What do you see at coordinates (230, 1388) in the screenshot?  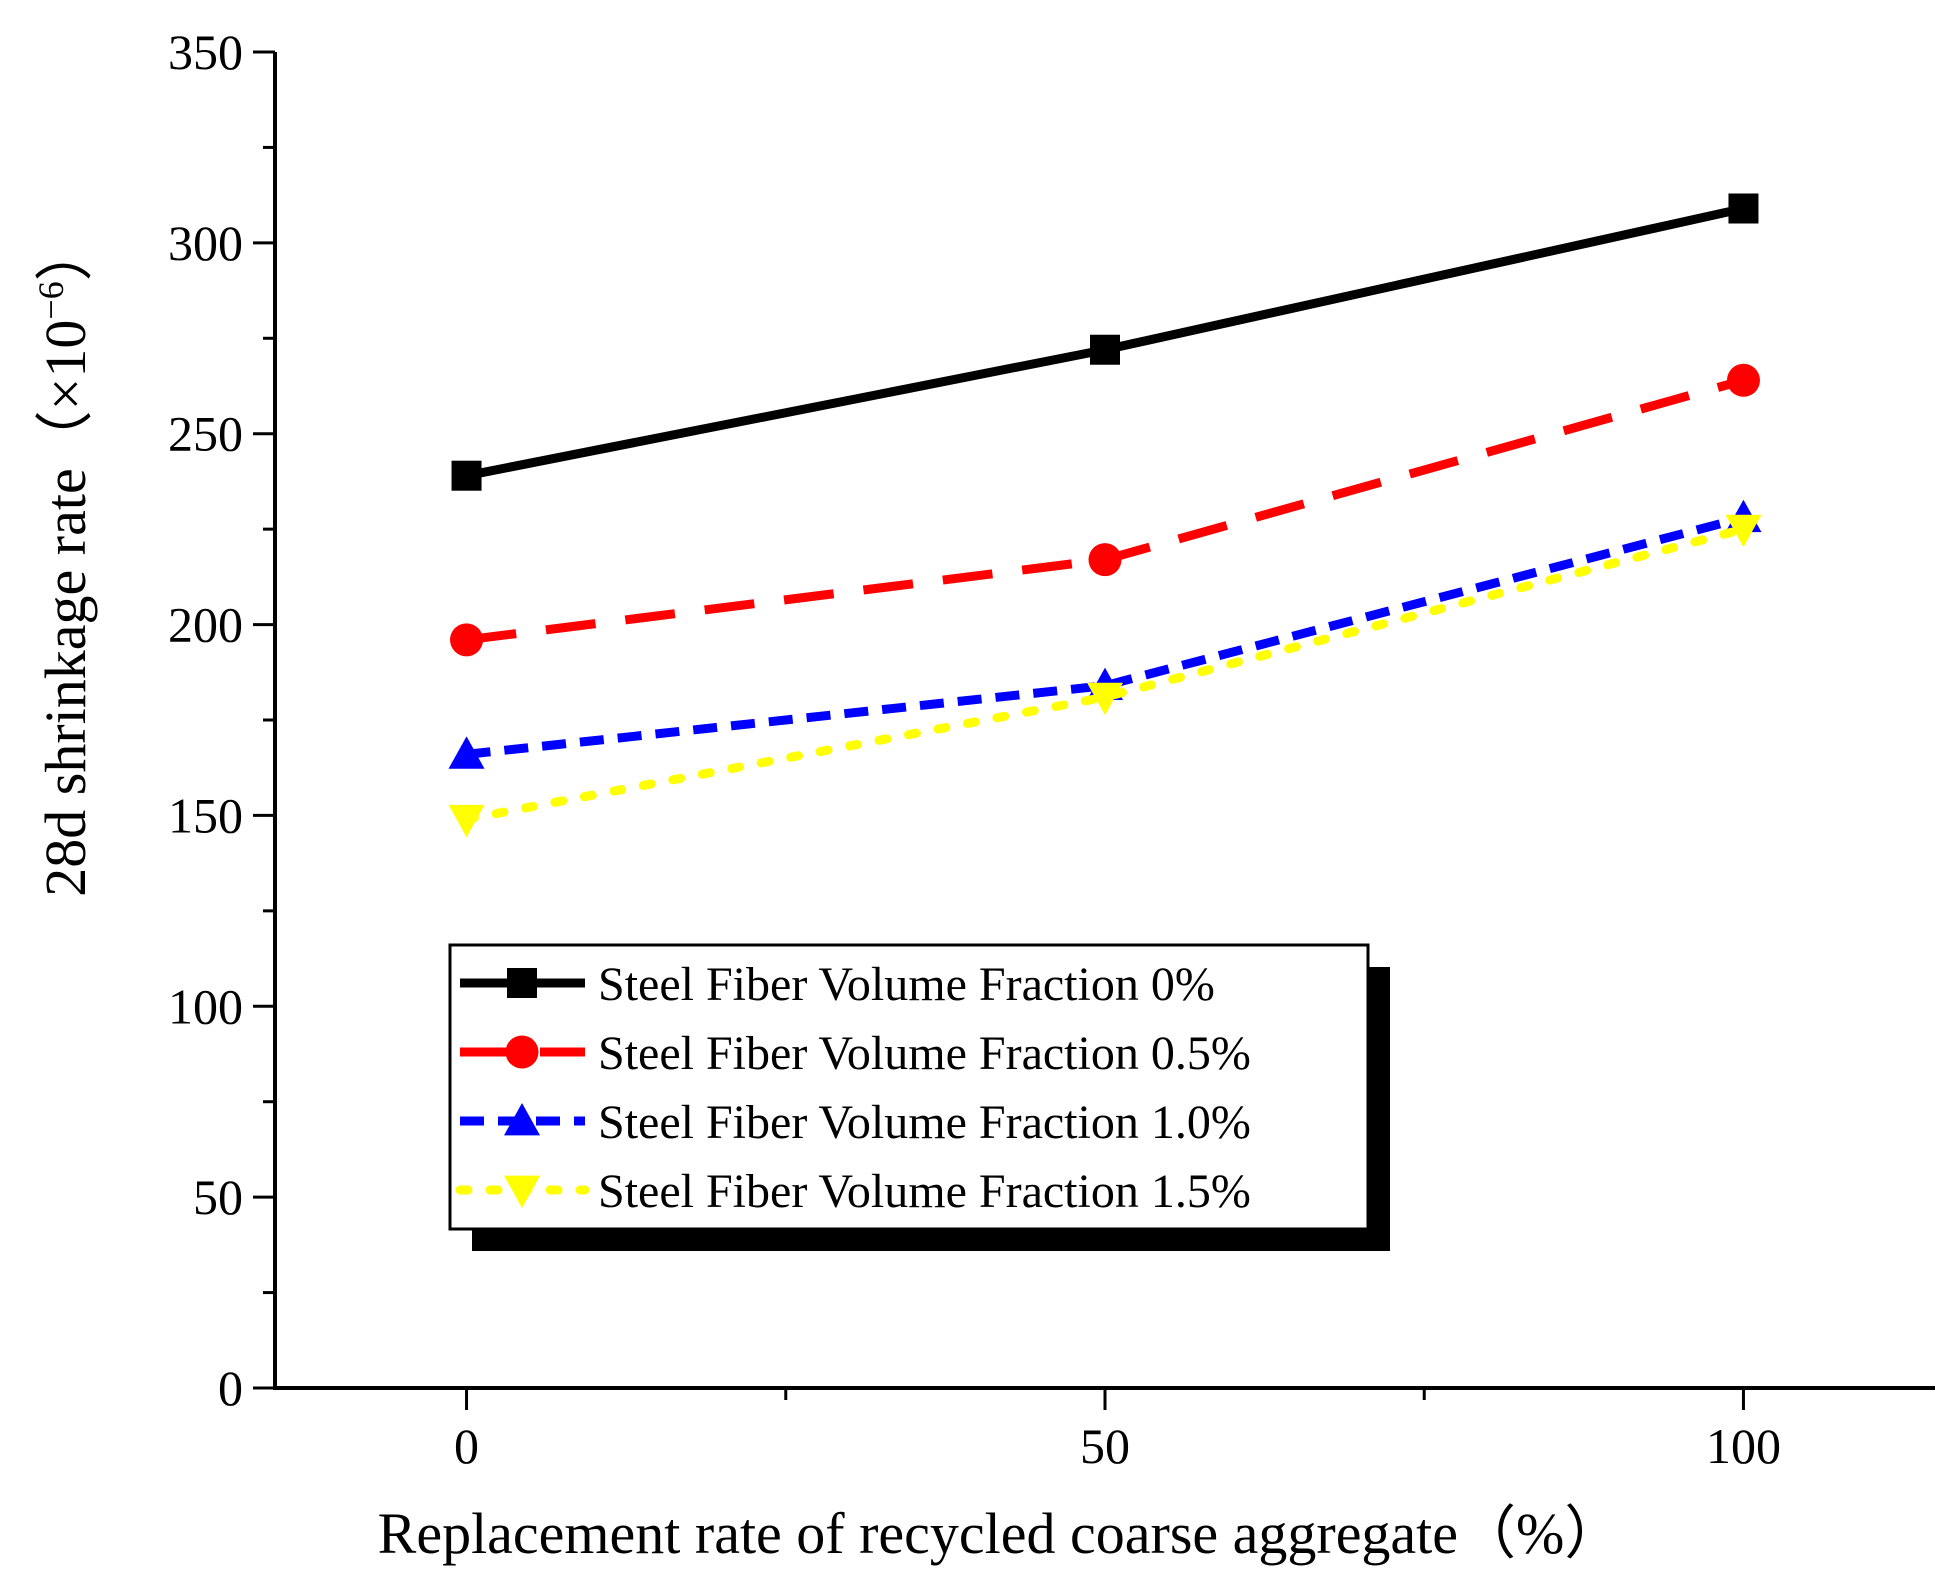 I see `y-tick-label: 0` at bounding box center [230, 1388].